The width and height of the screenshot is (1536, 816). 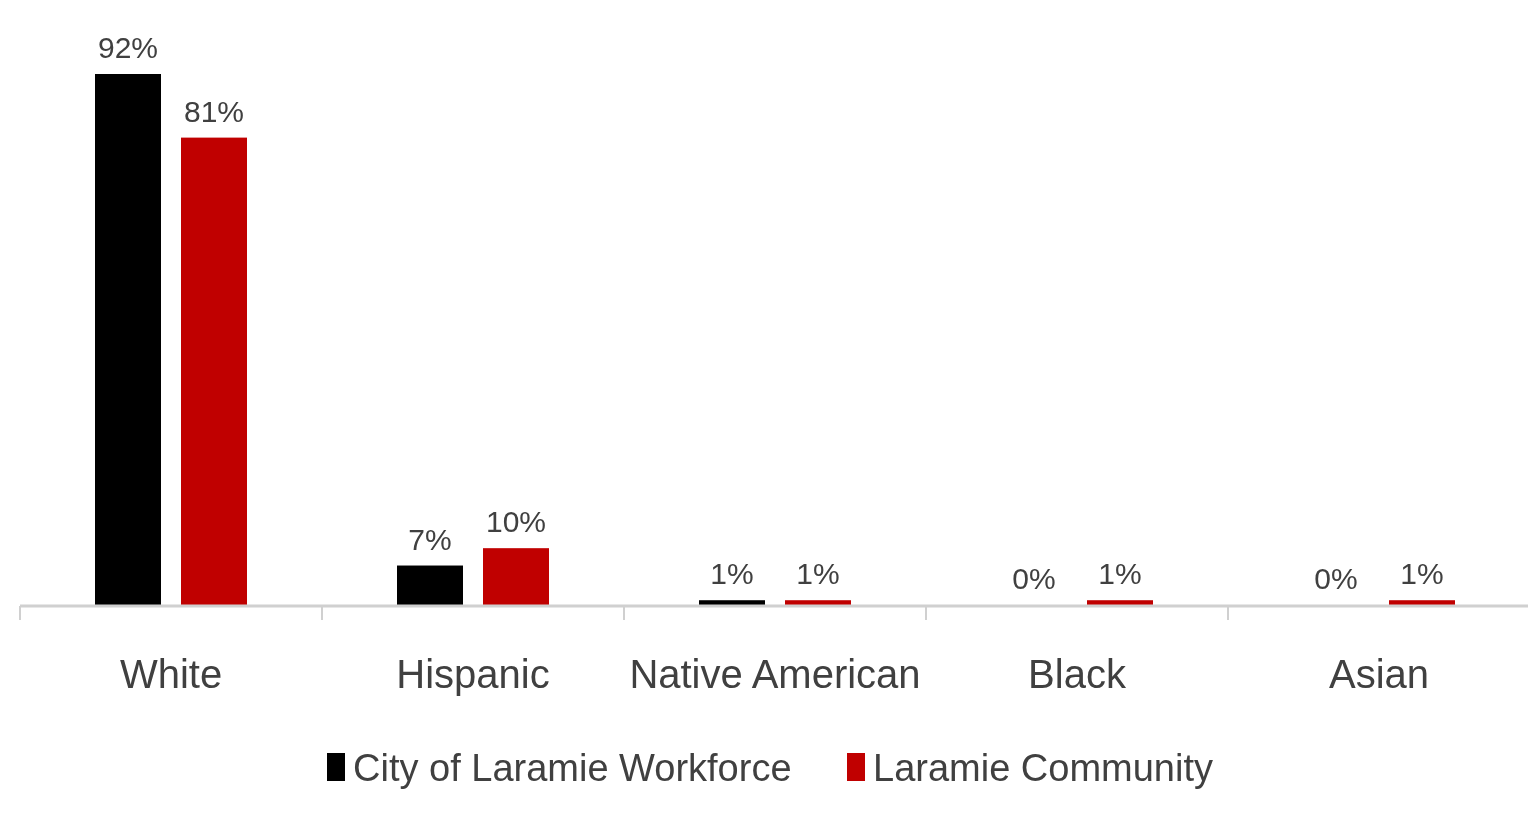 I want to click on legend-label: City of Laramie Workforce, so click(x=572, y=768).